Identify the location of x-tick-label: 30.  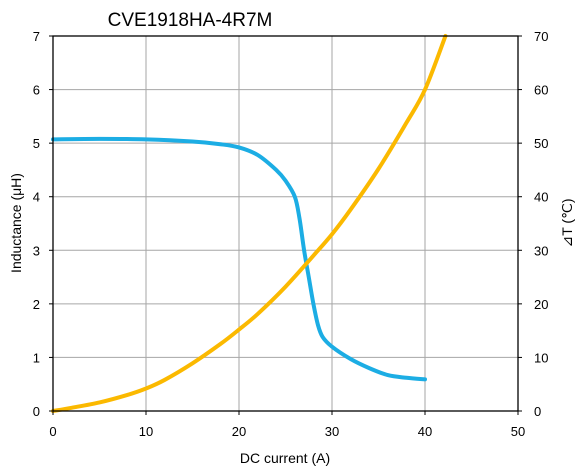
(332, 431).